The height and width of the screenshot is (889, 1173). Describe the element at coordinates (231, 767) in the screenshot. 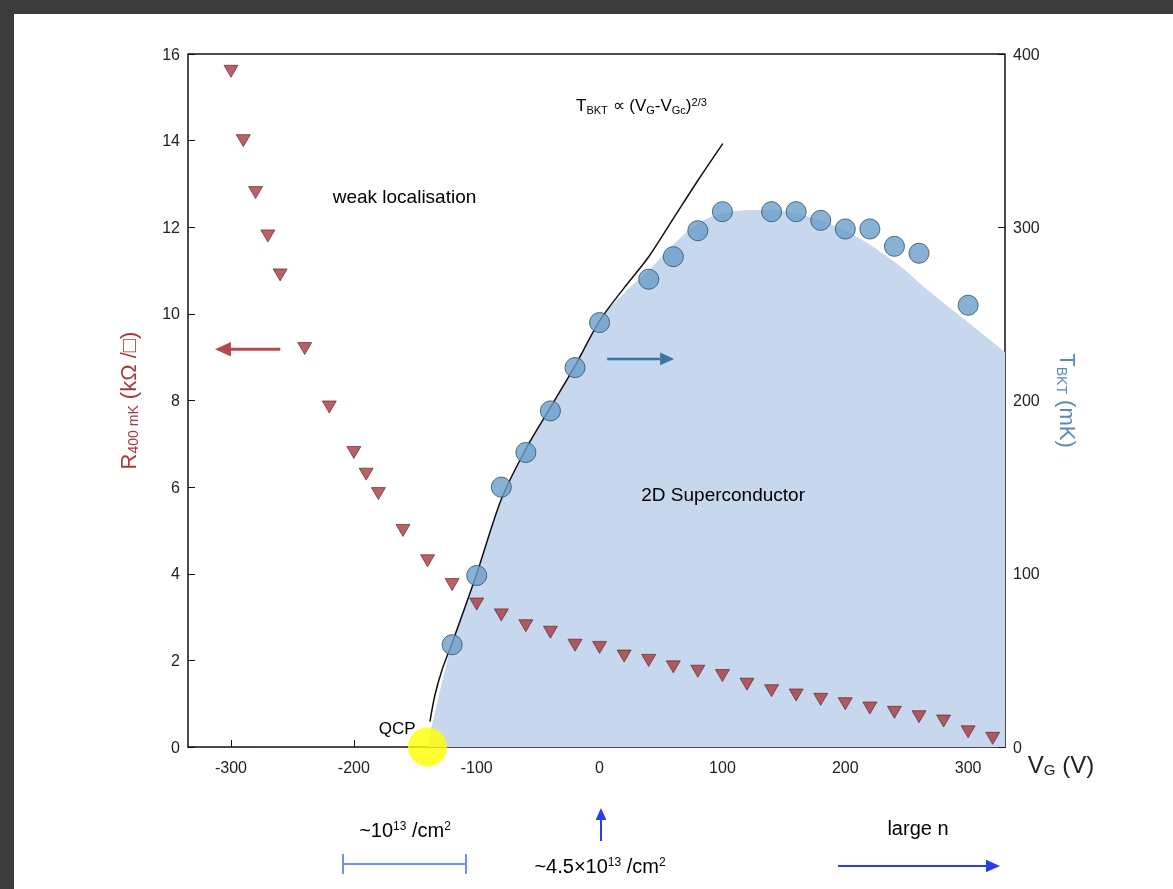

I see `x-tick-label: -300` at that location.